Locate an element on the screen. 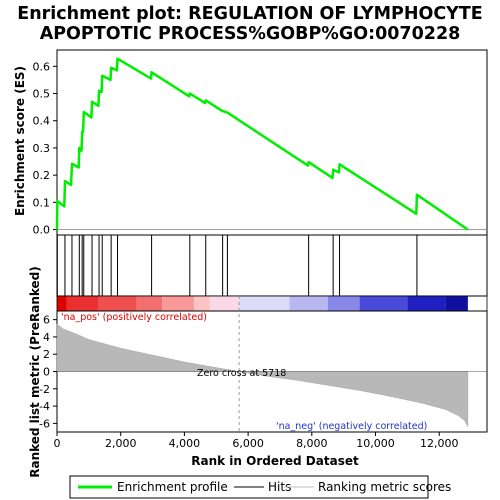  hits-panel is located at coordinates (272, 265).